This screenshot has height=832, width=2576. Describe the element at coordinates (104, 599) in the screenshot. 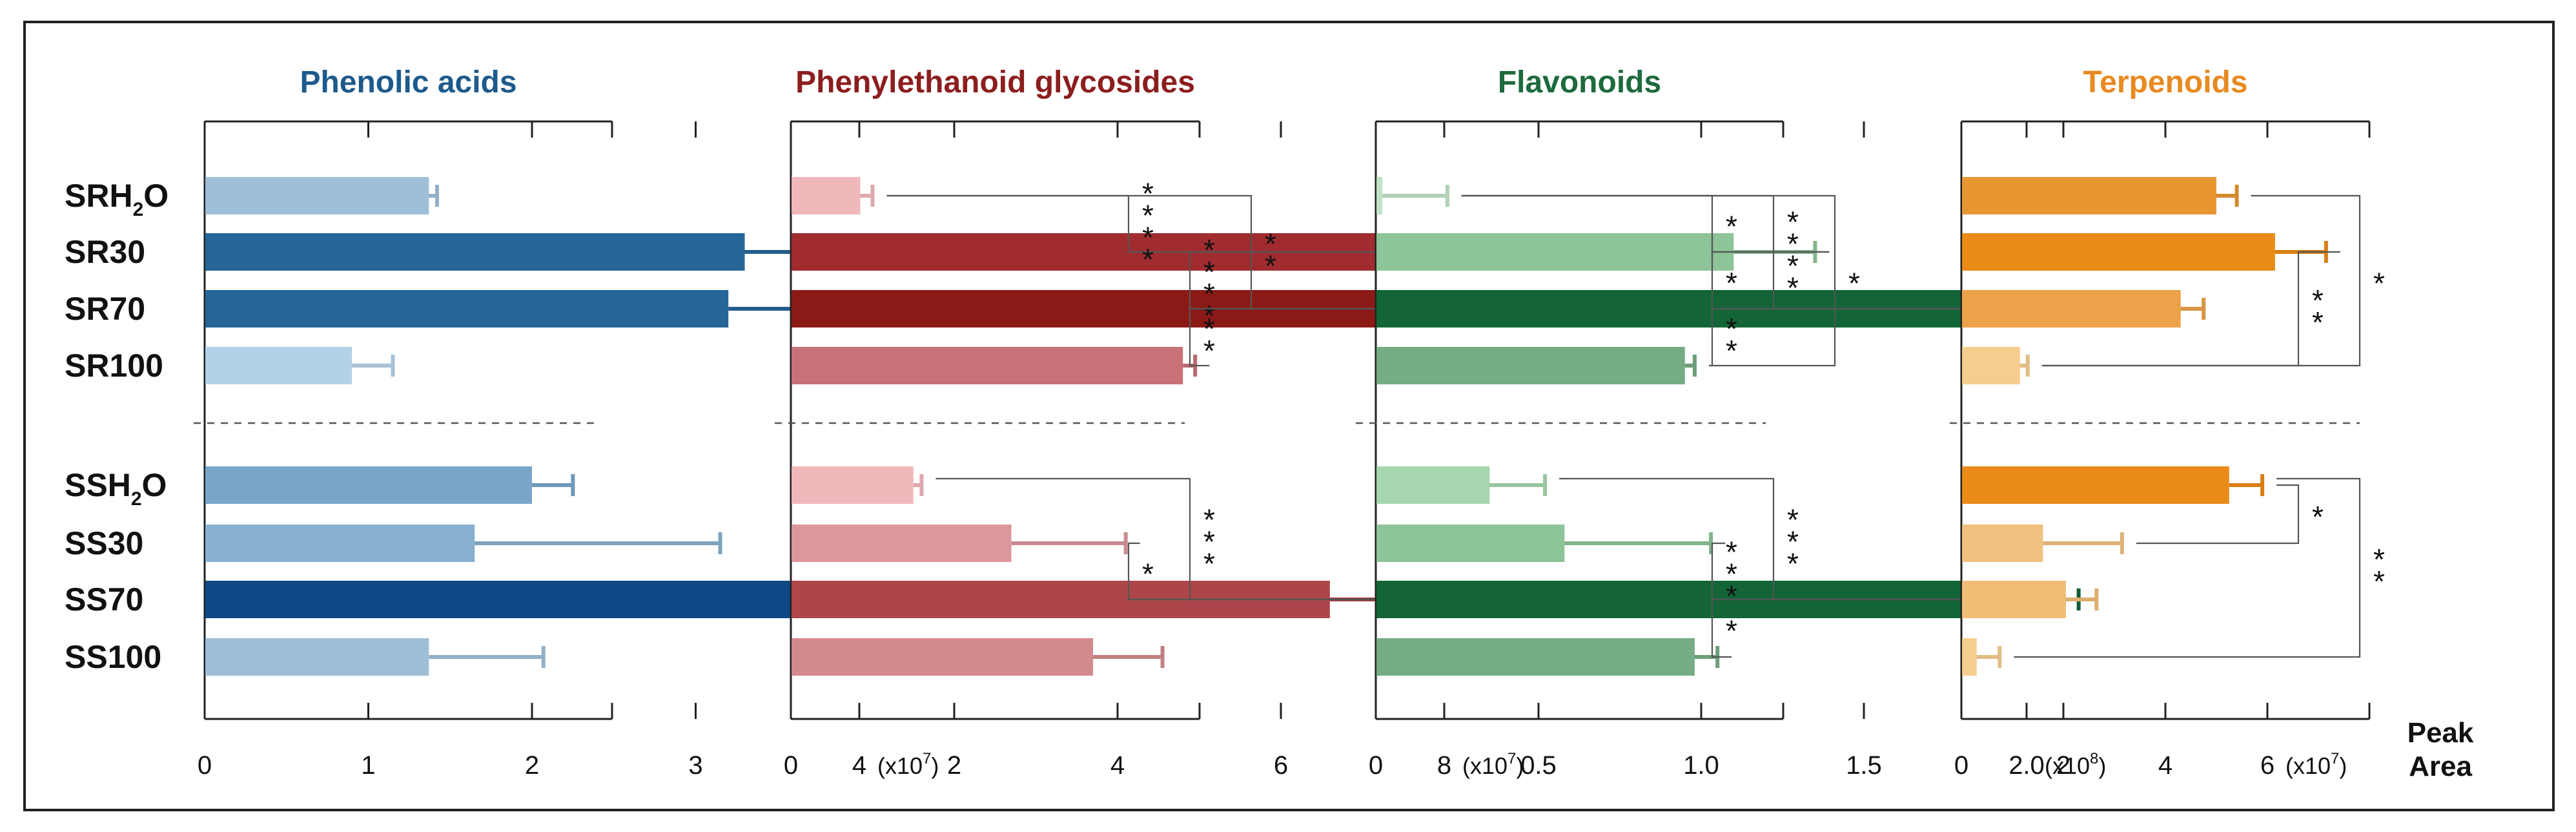

I see `row-label-main: SS70` at that location.